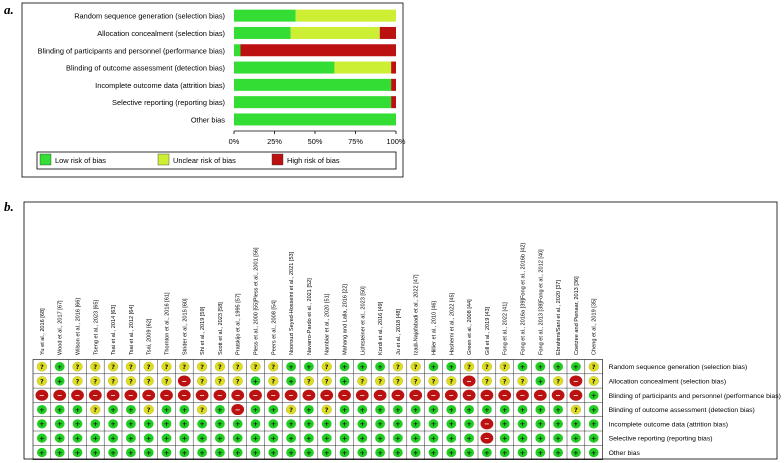  What do you see at coordinates (559, 317) in the screenshot?
I see `study-label: Ebrahimi/Sani et al., 2020 [37]` at bounding box center [559, 317].